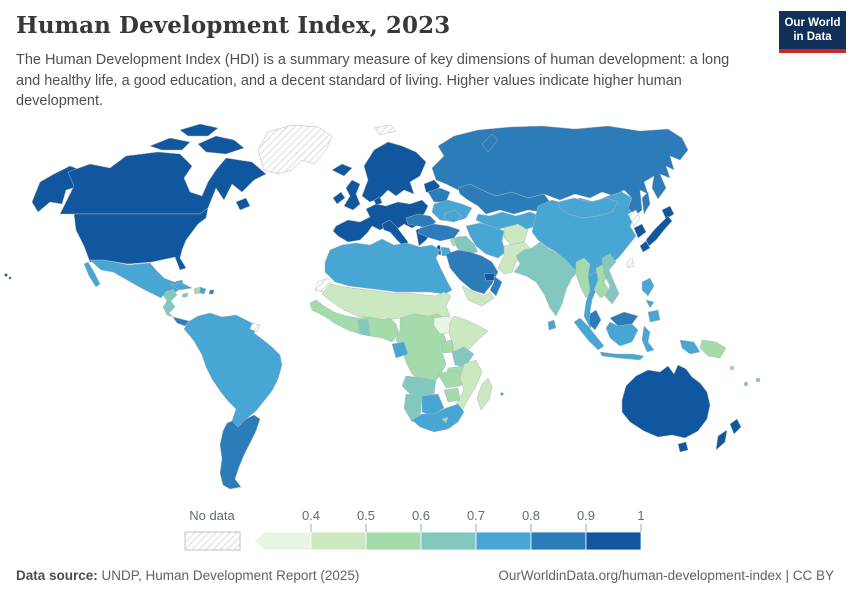 This screenshot has width=850, height=600. What do you see at coordinates (588, 208) in the screenshot?
I see `country-mongolia` at bounding box center [588, 208].